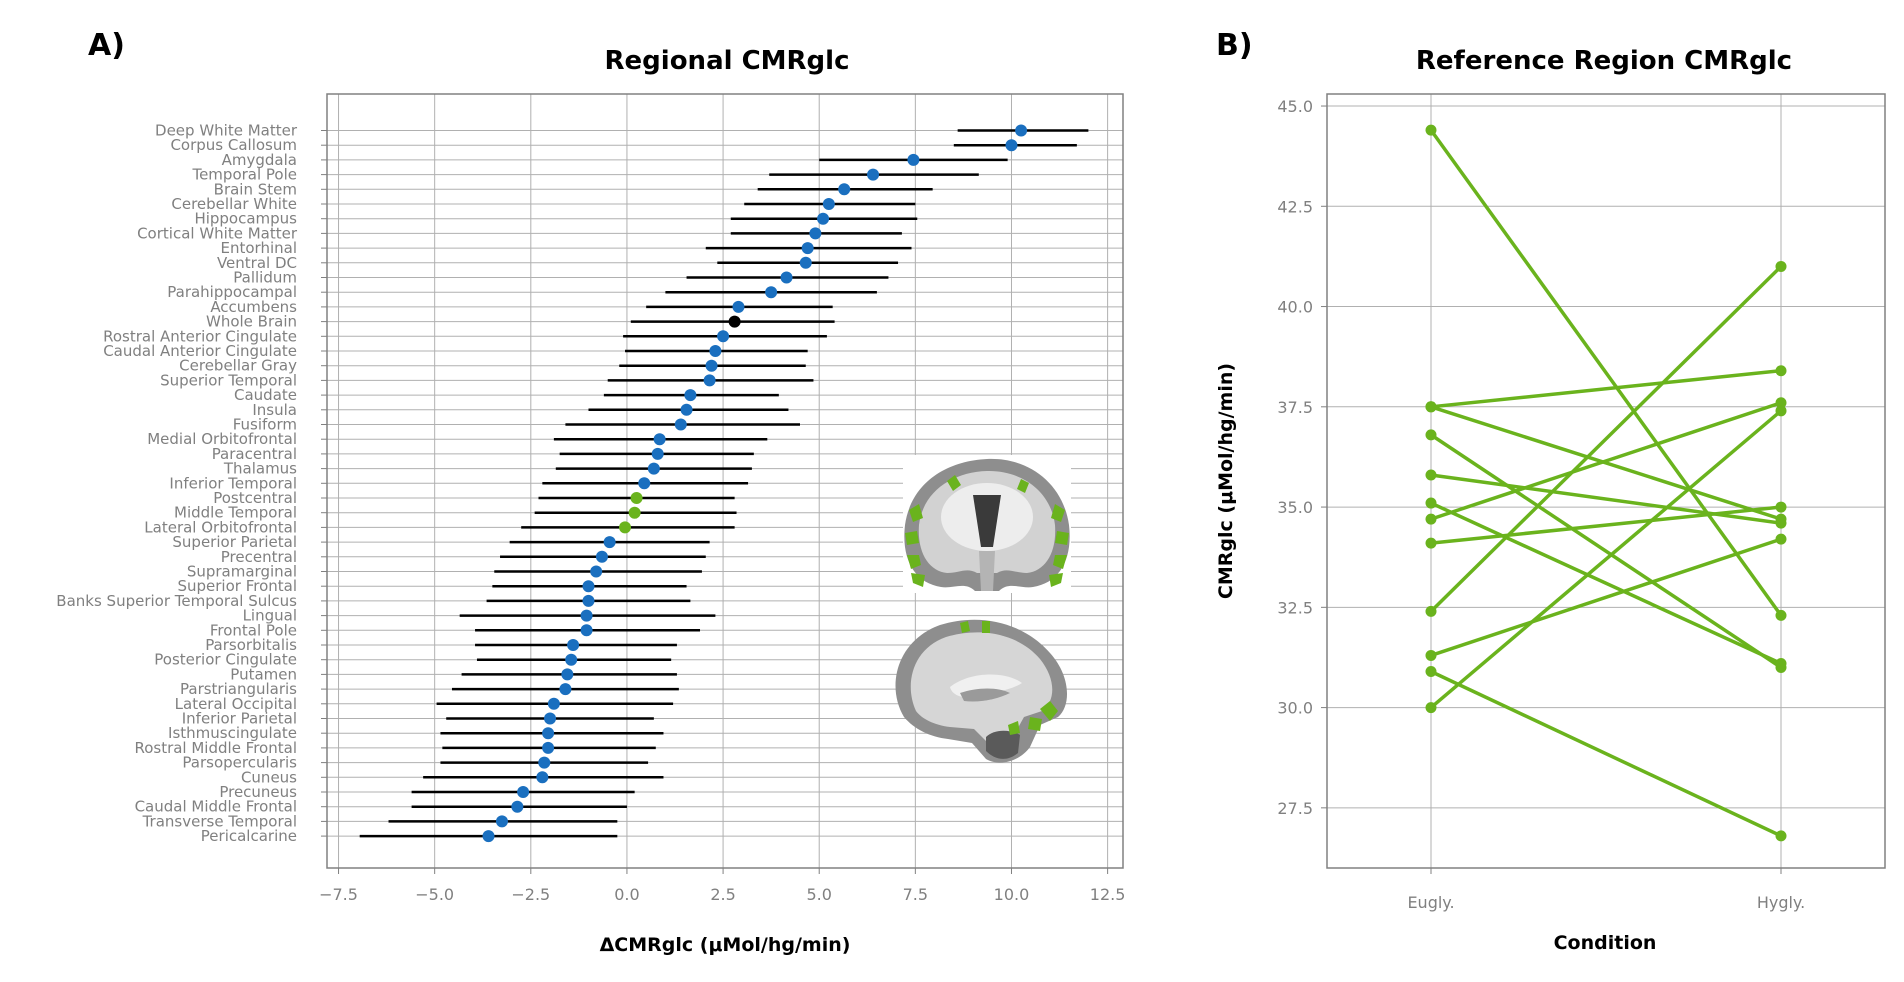 This screenshot has height=982, width=1904. What do you see at coordinates (251, 322) in the screenshot?
I see `region-label: Whole Brain` at bounding box center [251, 322].